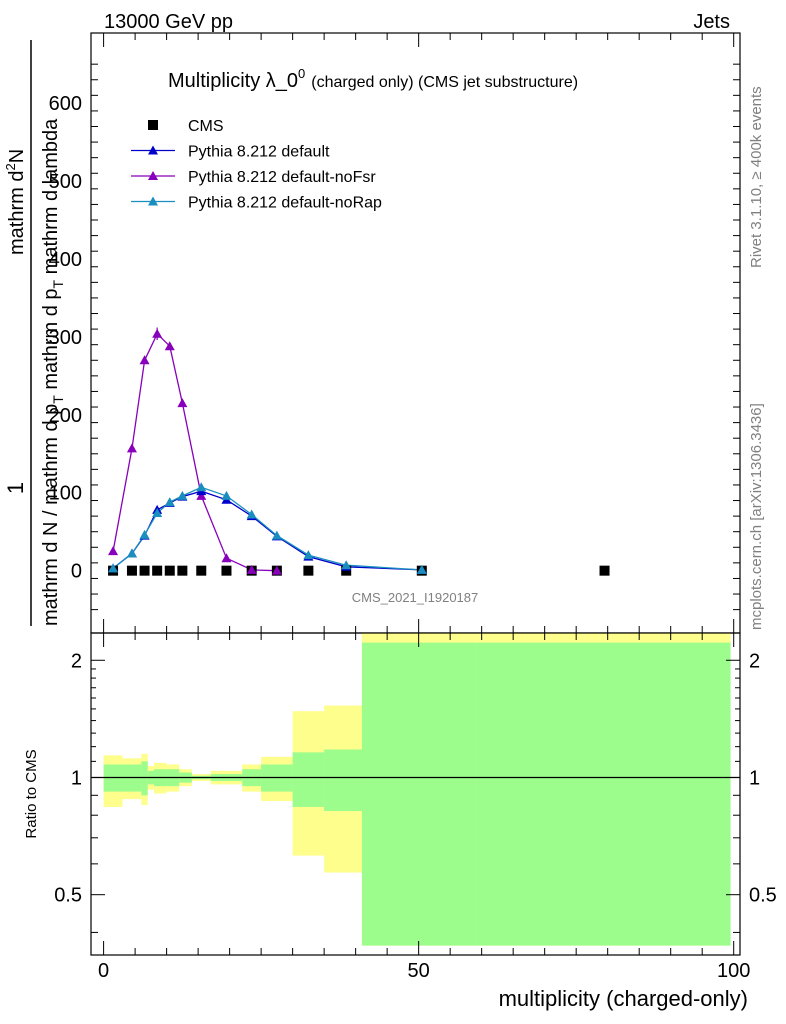  Describe the element at coordinates (15, 488) in the screenshot. I see `ylabel-prefactor: 1` at that location.